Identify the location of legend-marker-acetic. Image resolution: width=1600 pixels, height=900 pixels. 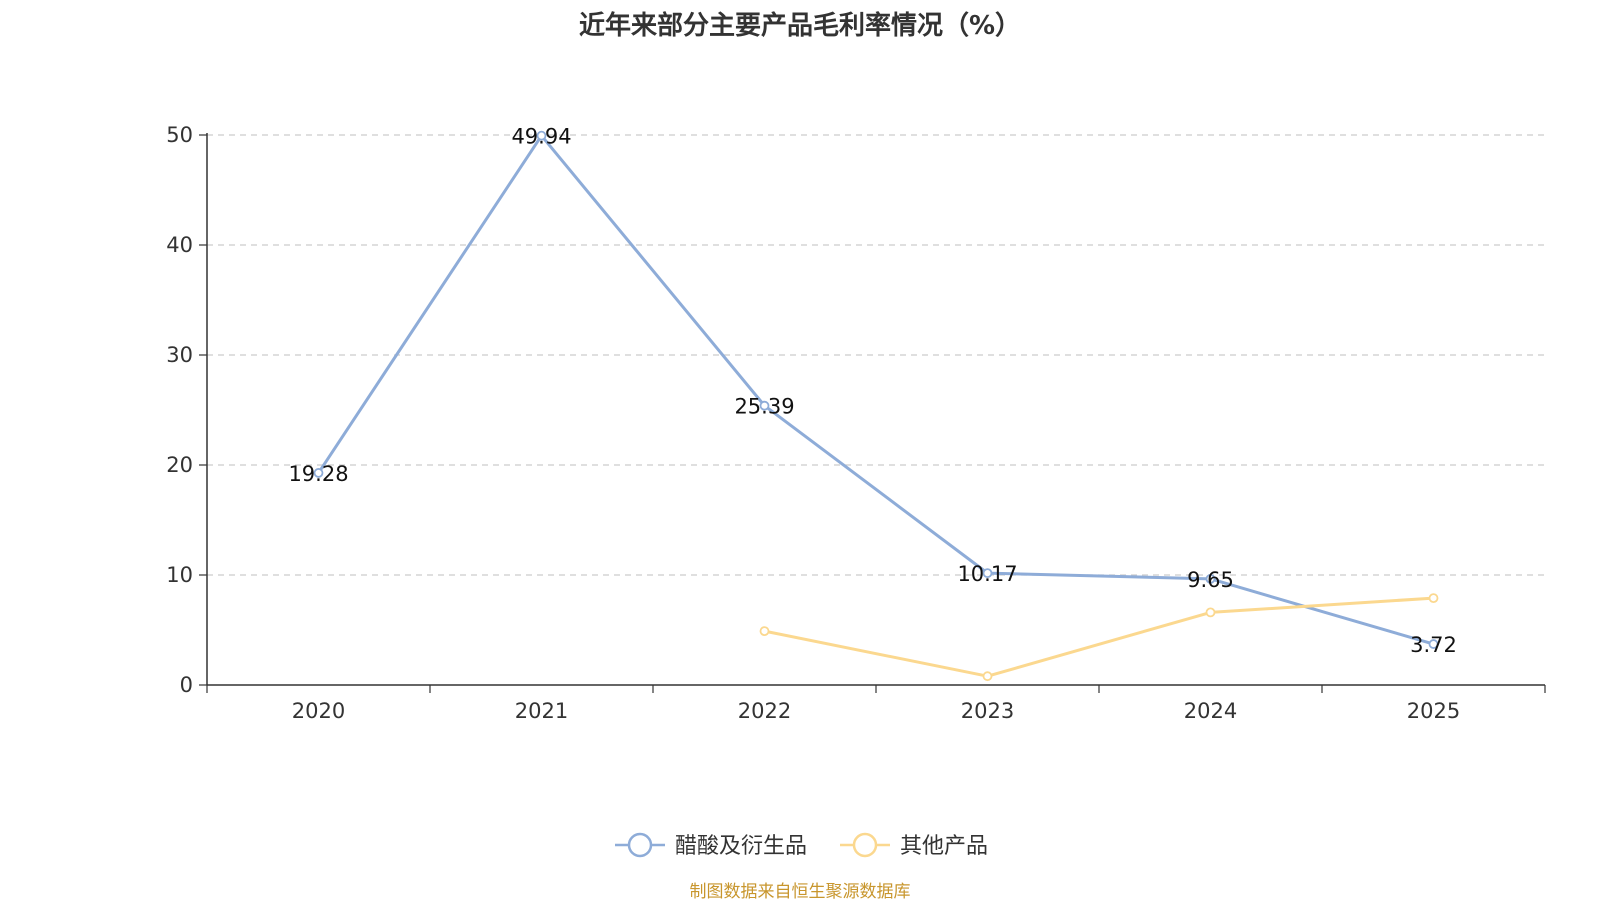
(640, 845).